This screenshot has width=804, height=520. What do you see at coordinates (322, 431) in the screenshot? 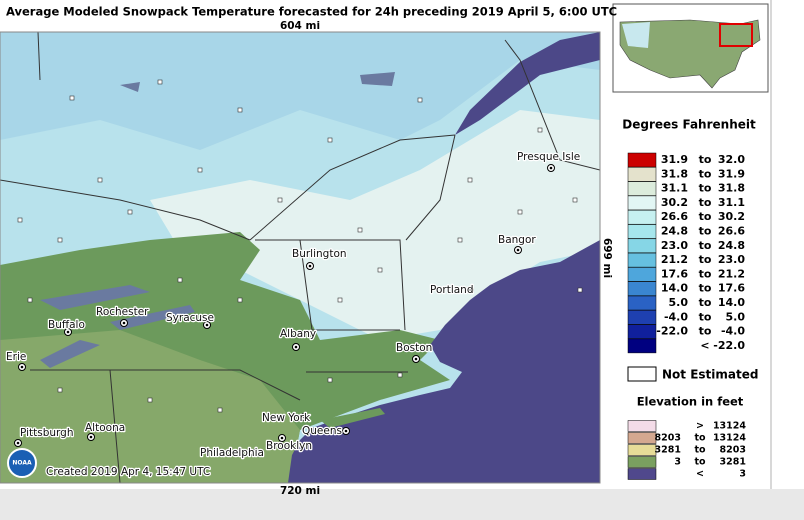
I see `city-label: Queens` at bounding box center [322, 431].